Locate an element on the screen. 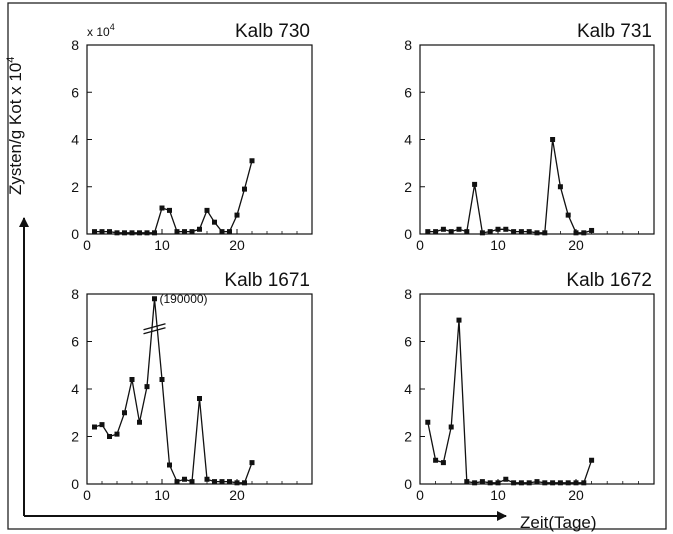 This screenshot has width=673, height=534. y-axis-label: Zysten/g Kot x 104 is located at coordinates (15, 126).